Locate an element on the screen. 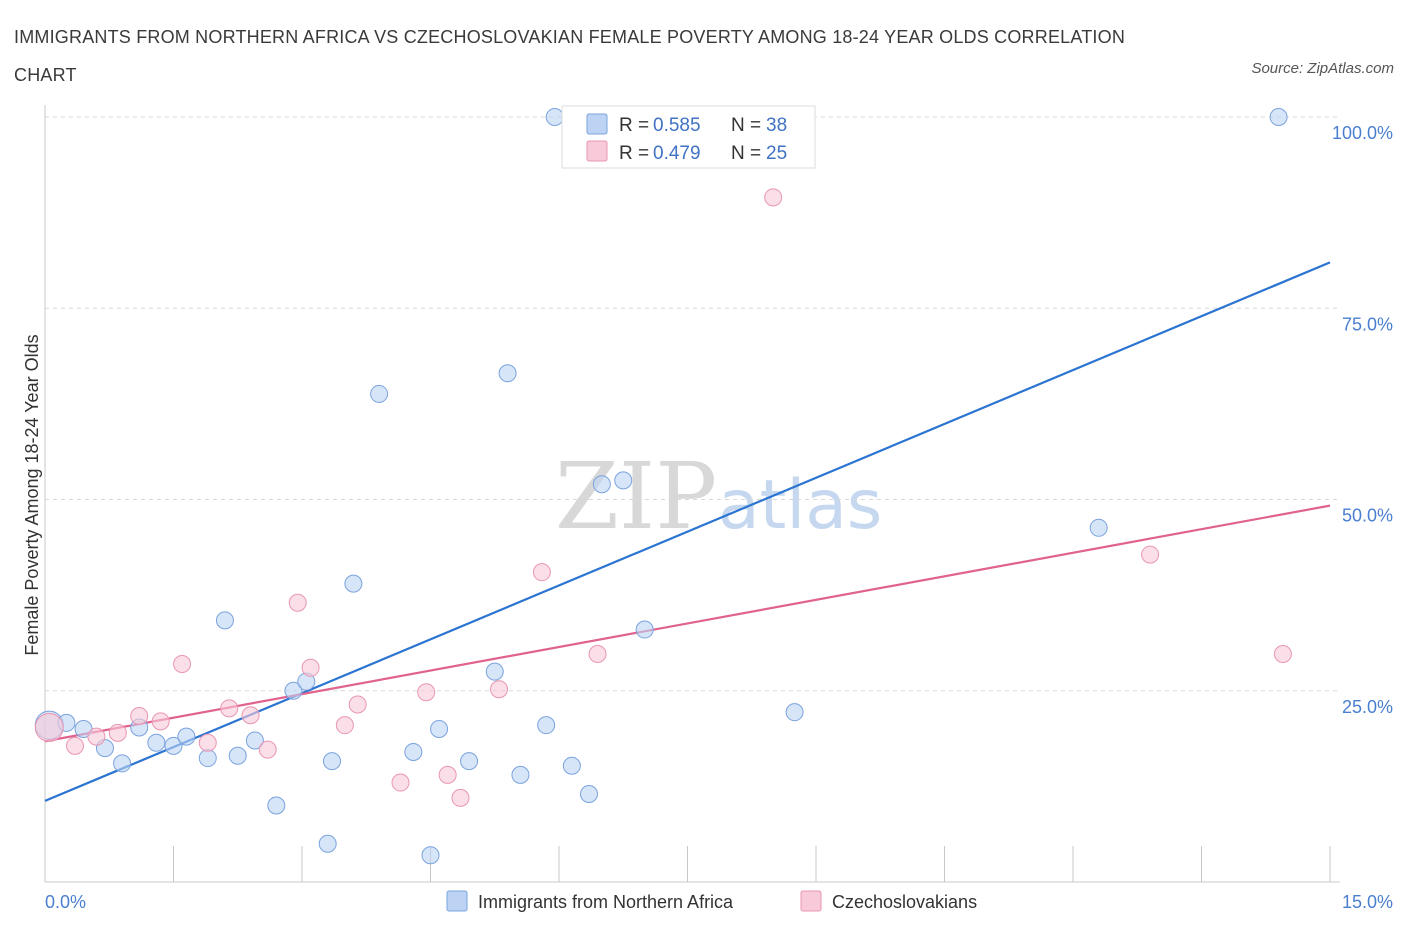  y-axis-title: Female Poverty Among 18-24 Year Olds is located at coordinates (32, 494).